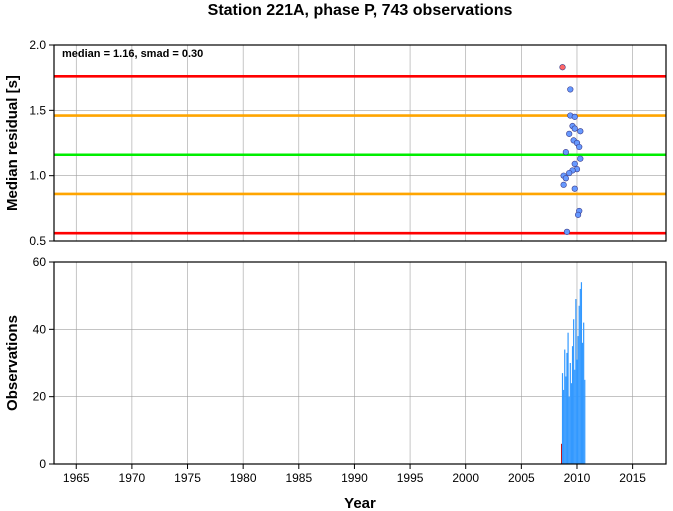  What do you see at coordinates (132, 478) in the screenshot?
I see `x-tick-label: 1970` at bounding box center [132, 478].